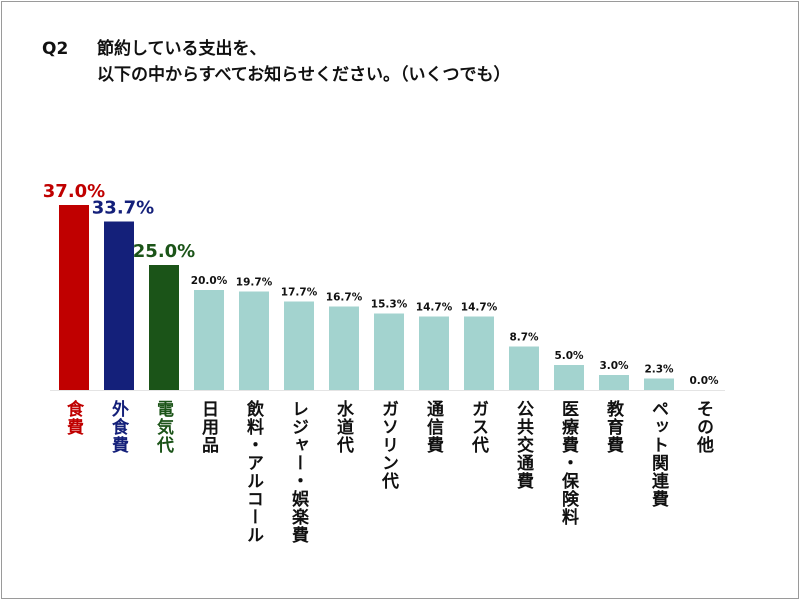  I want to click on data-label: 16.7%, so click(344, 298).